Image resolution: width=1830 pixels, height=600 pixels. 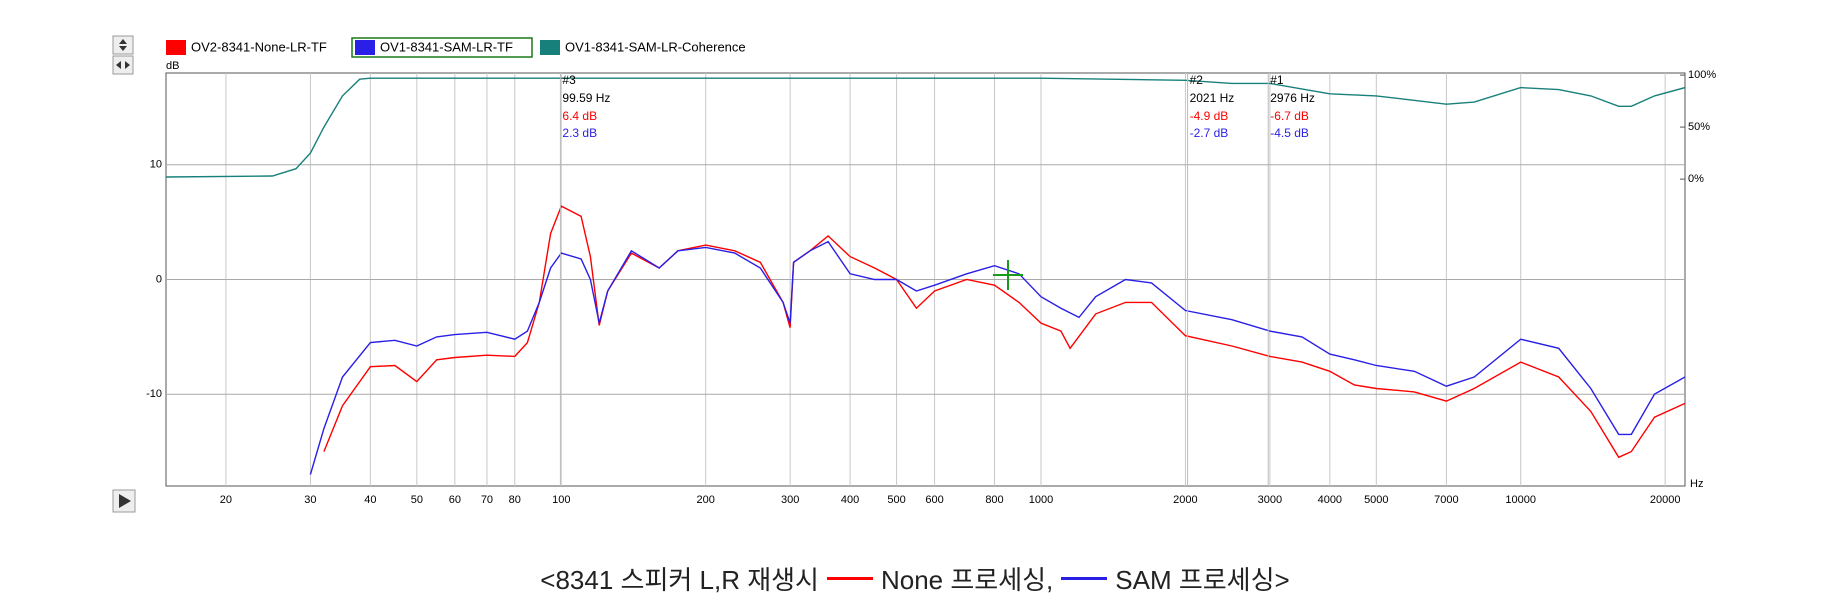 What do you see at coordinates (1665, 500) in the screenshot?
I see `x-tick-label: 20000` at bounding box center [1665, 500].